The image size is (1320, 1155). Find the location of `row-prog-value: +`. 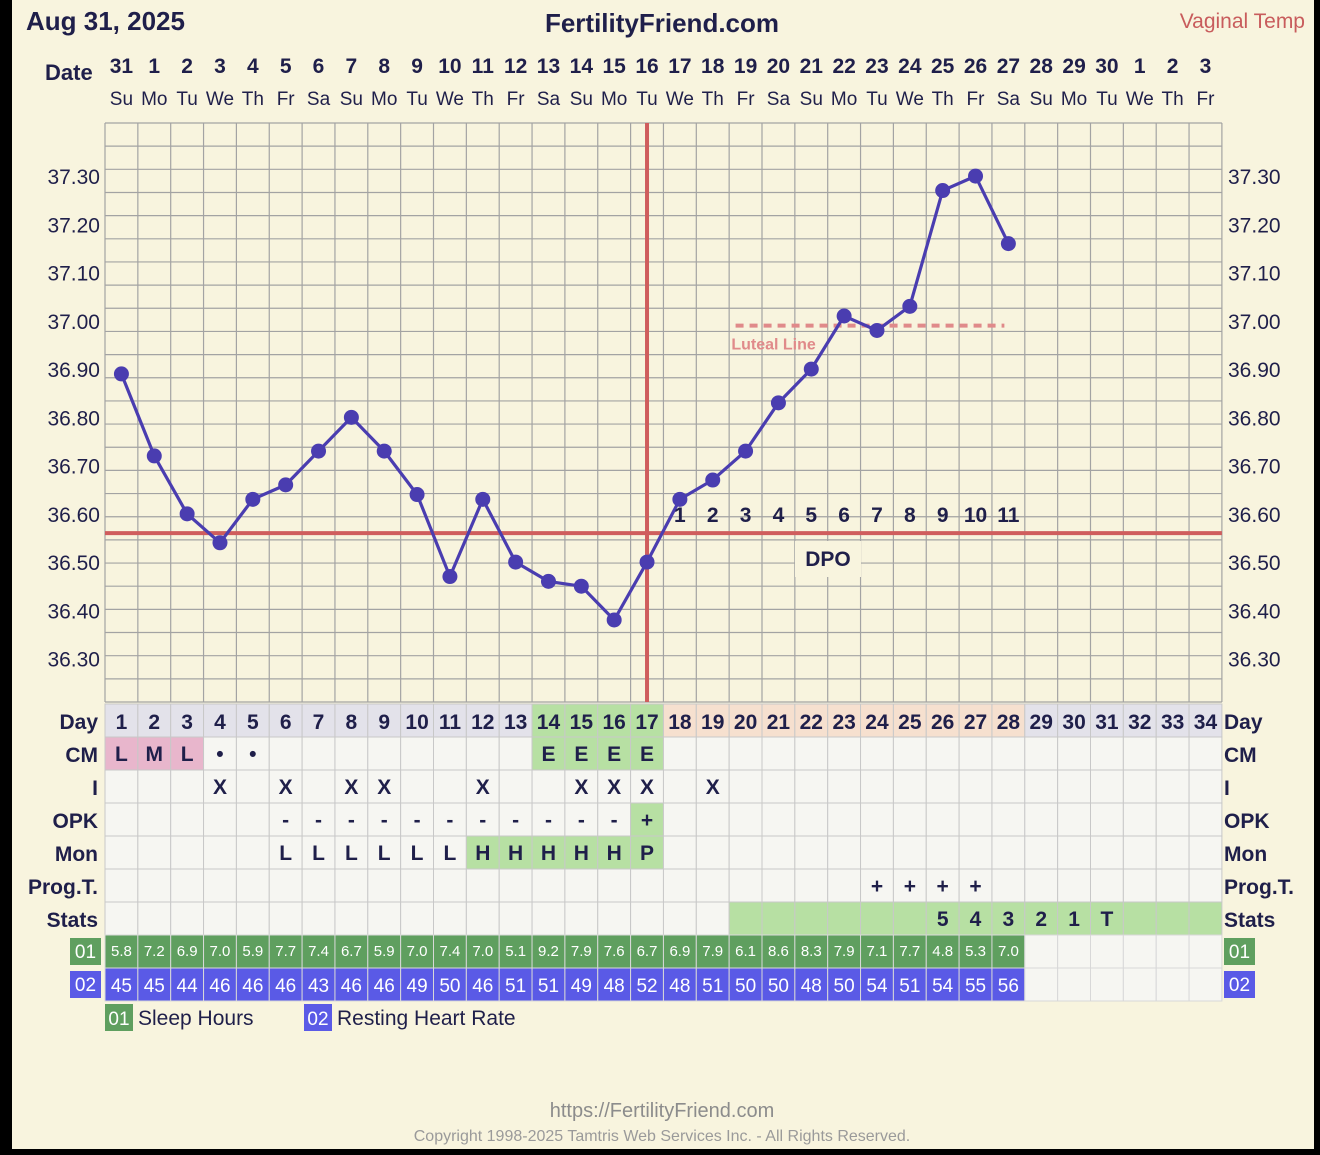

row-prog-value: + is located at coordinates (943, 886).